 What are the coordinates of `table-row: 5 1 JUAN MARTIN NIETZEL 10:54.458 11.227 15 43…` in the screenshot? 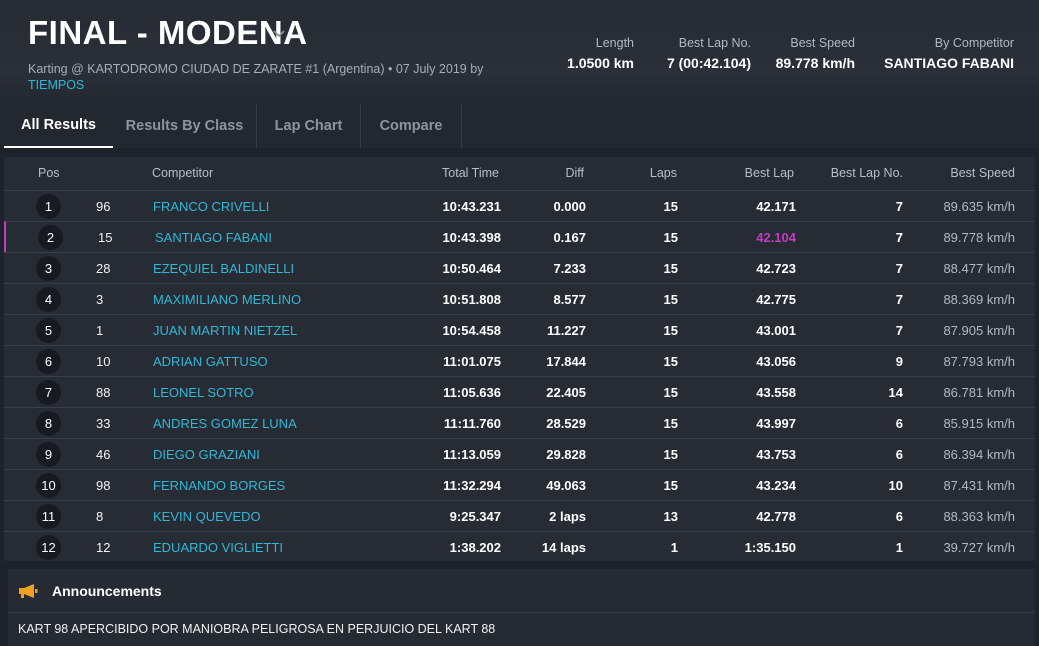 It's located at (519, 329).